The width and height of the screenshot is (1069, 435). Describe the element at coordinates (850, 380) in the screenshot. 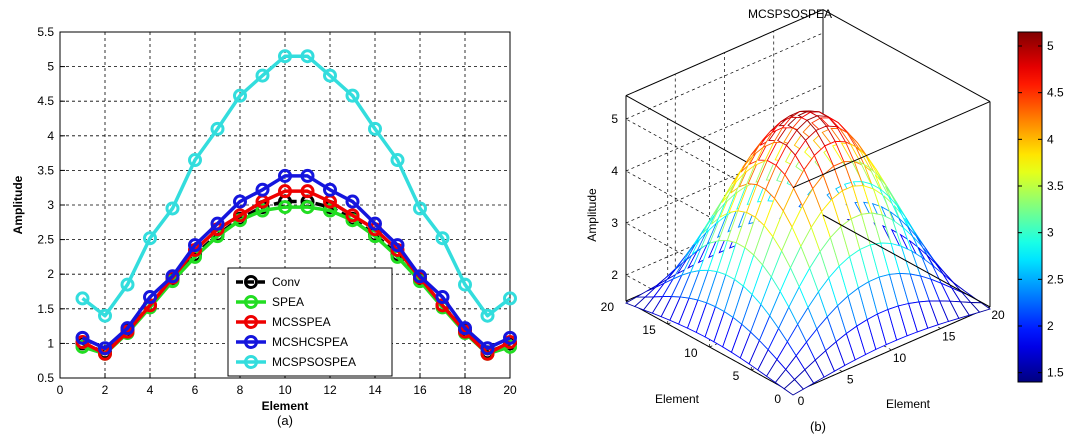

I see `tick-label-x3d: 5` at that location.